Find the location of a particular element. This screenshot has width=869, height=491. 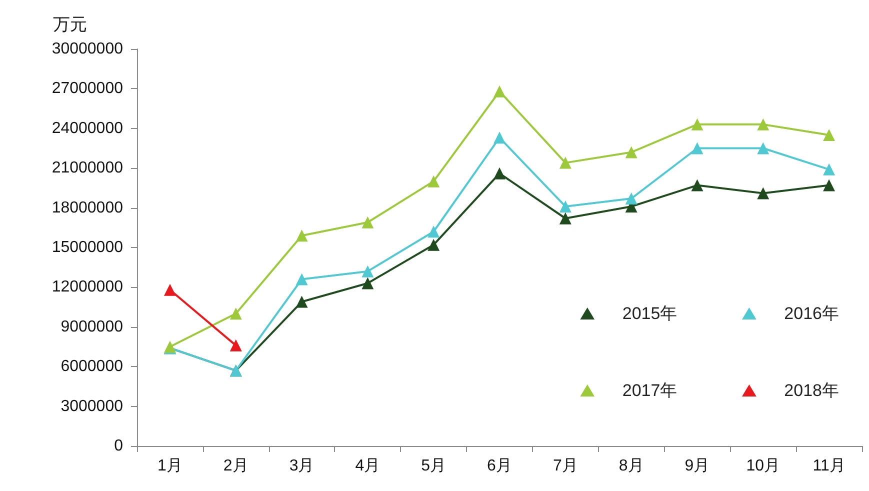

y-tick-label: 24000000 is located at coordinates (88, 128).